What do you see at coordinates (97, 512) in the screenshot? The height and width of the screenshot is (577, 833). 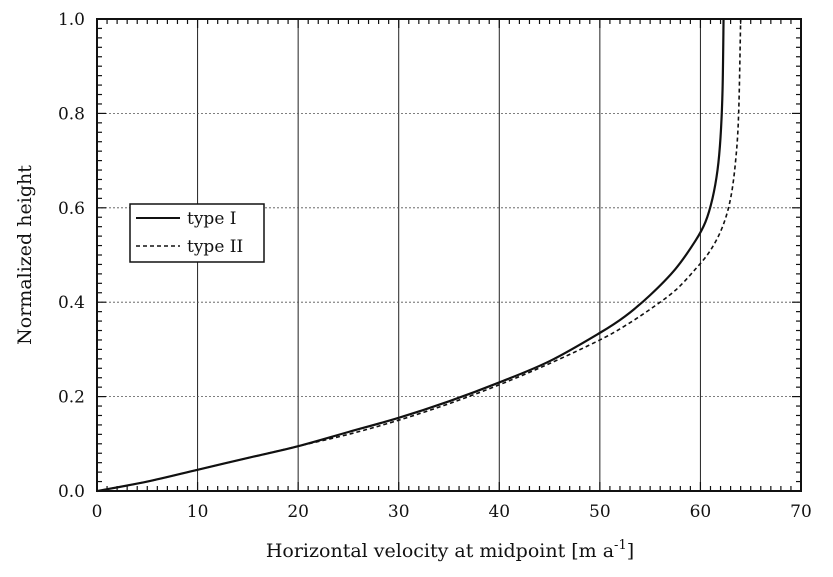 I see `x-tick-label: 0` at bounding box center [97, 512].